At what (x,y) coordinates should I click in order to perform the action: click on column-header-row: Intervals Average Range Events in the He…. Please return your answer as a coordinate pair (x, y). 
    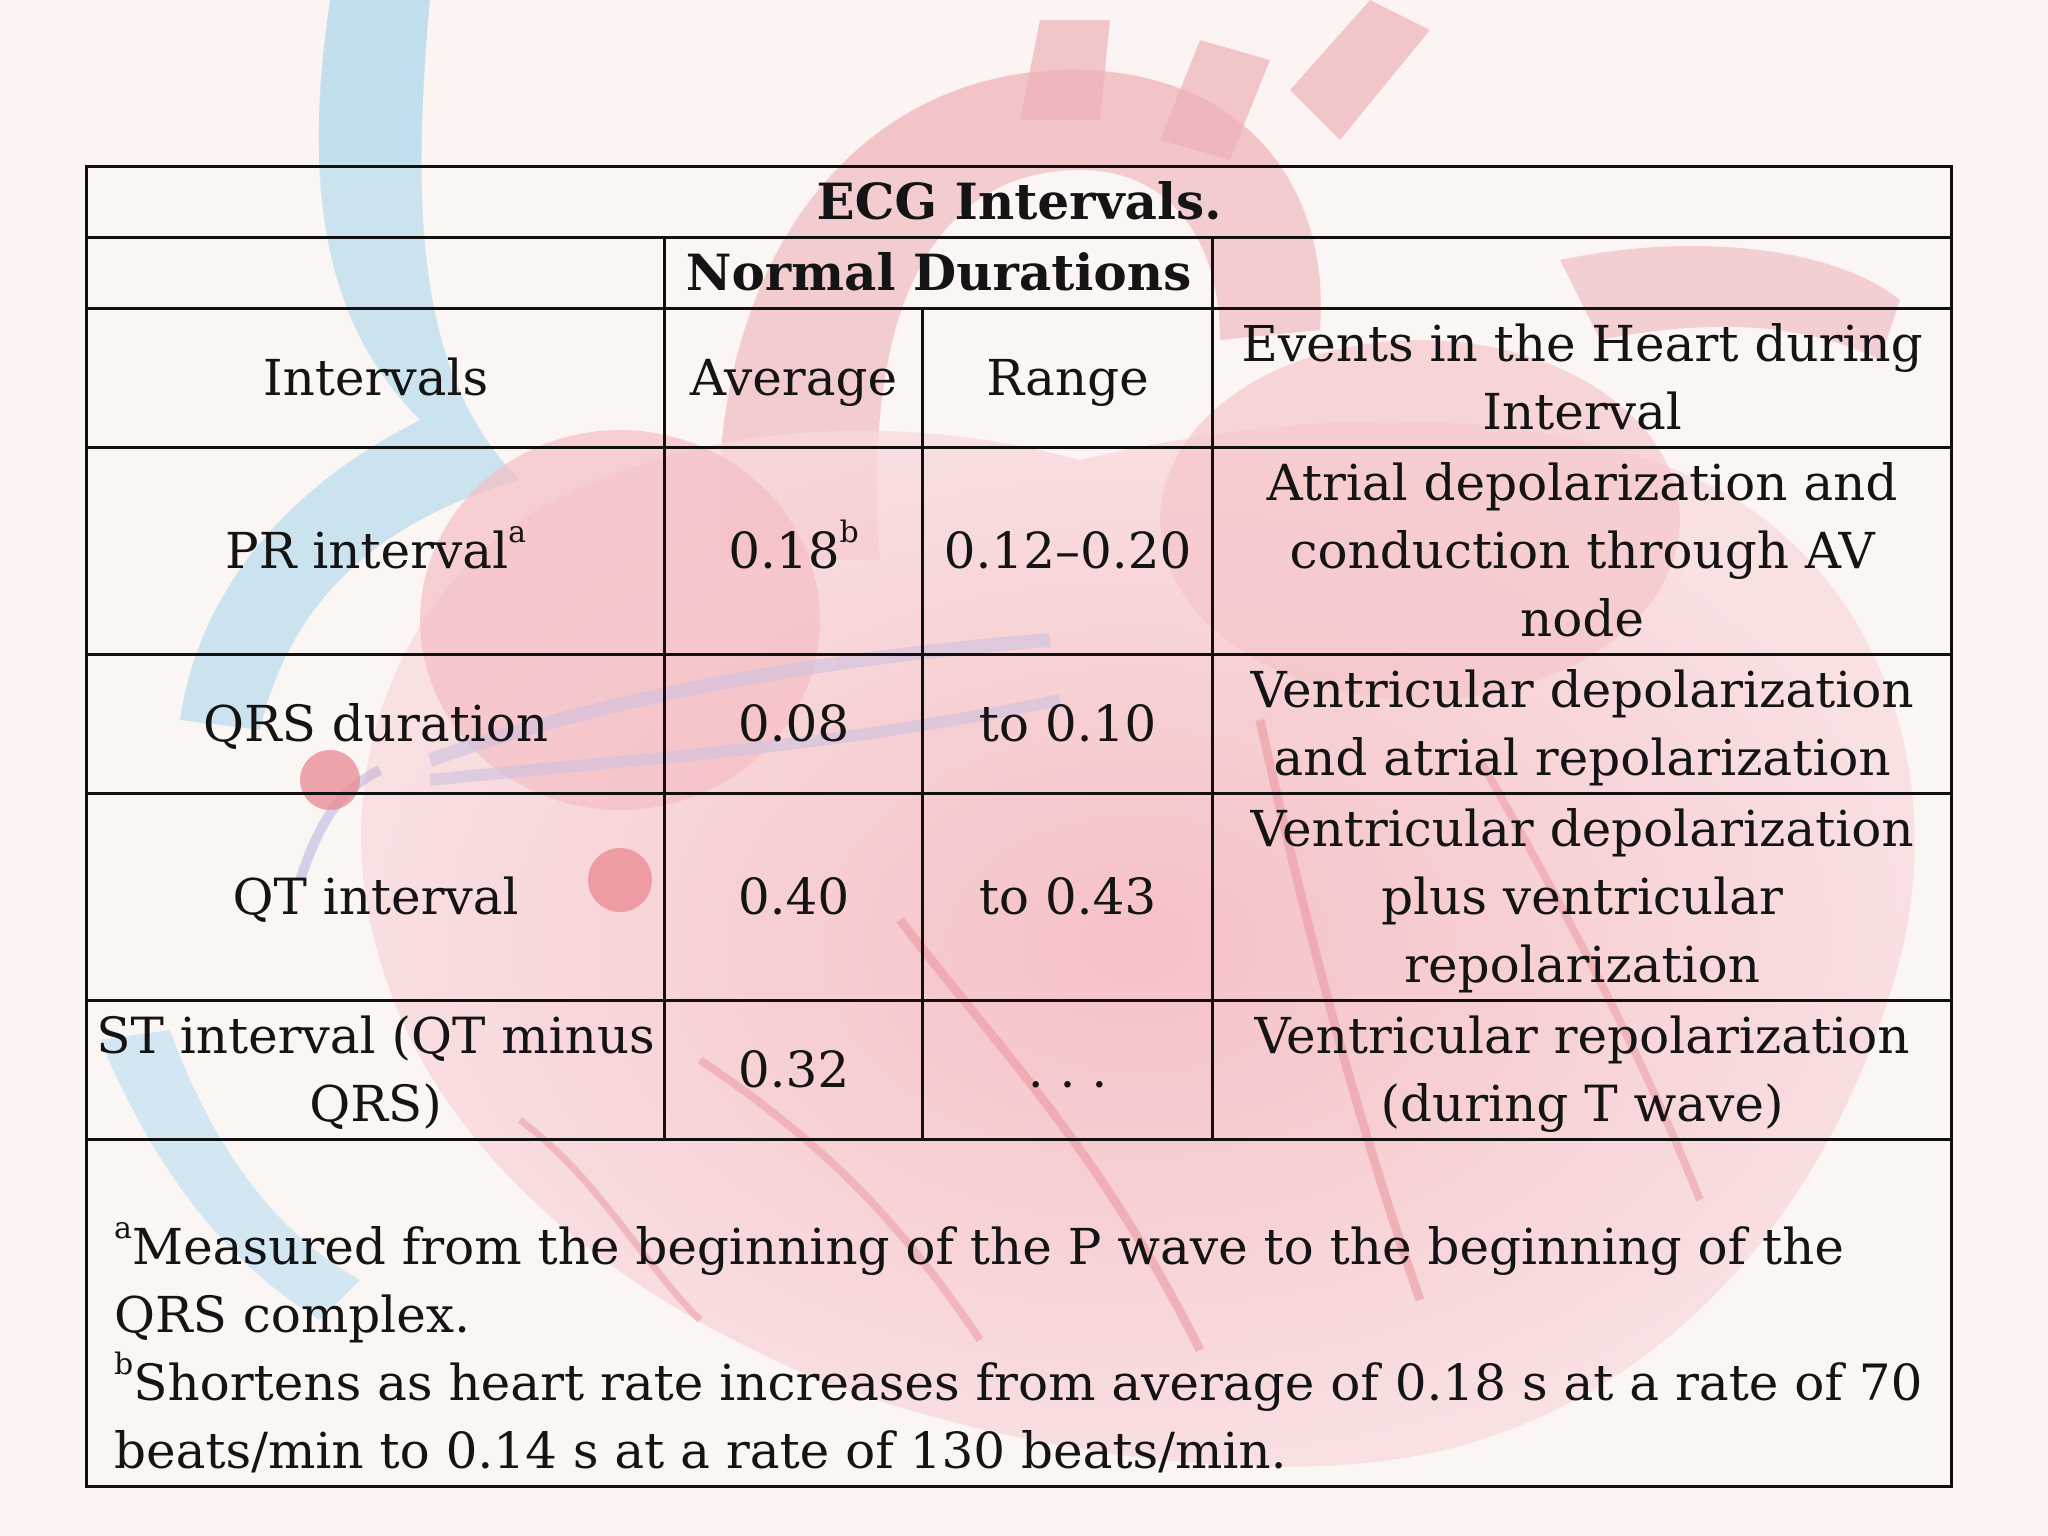
    Looking at the image, I should click on (1019, 378).